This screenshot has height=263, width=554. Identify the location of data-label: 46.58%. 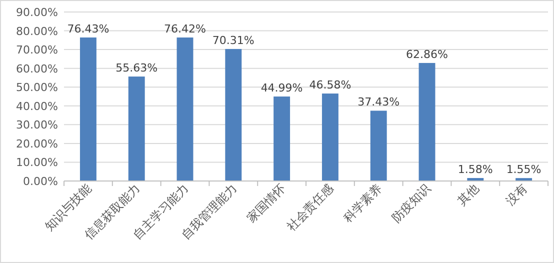
(330, 85).